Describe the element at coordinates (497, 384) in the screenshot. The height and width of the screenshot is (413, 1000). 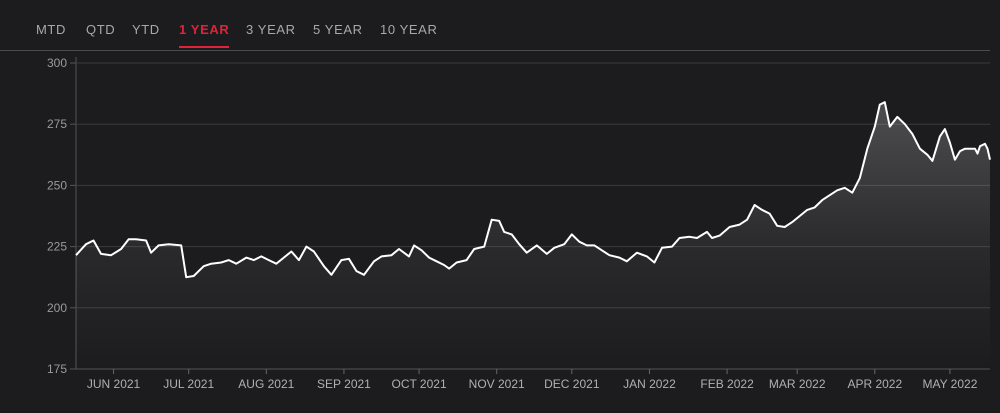
I see `x-tick-label: NOV 2021` at that location.